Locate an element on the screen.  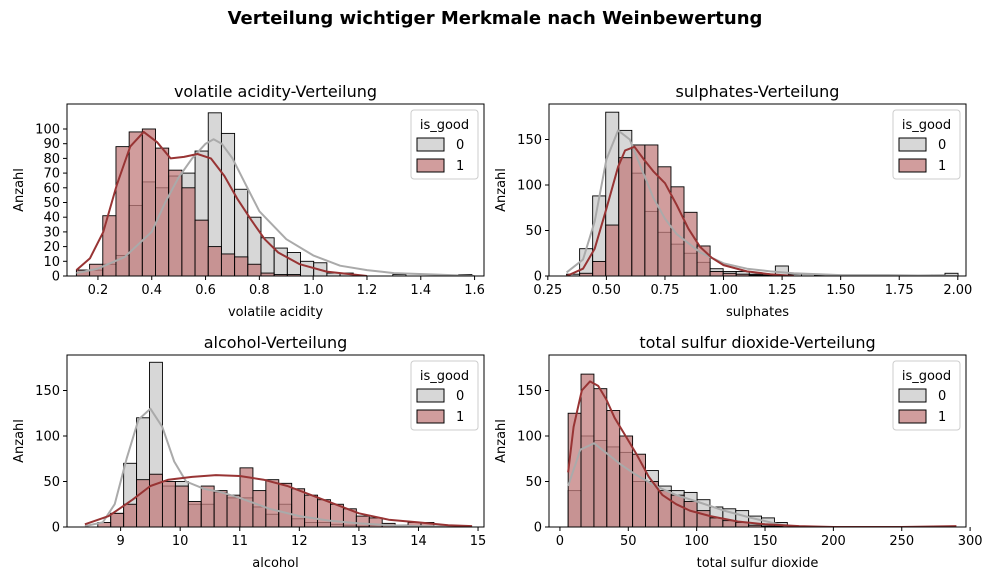
y-tick-label: 40 is located at coordinates (51, 218).